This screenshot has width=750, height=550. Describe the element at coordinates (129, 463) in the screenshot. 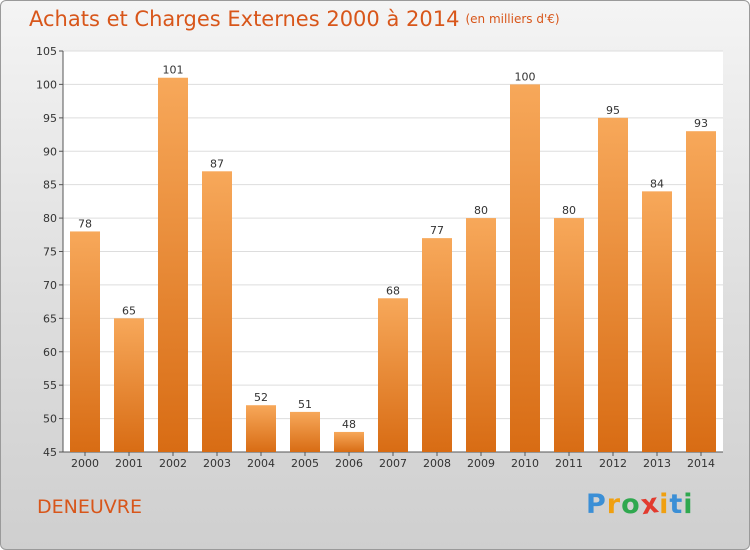

I see `x-tick-label: 2001` at that location.